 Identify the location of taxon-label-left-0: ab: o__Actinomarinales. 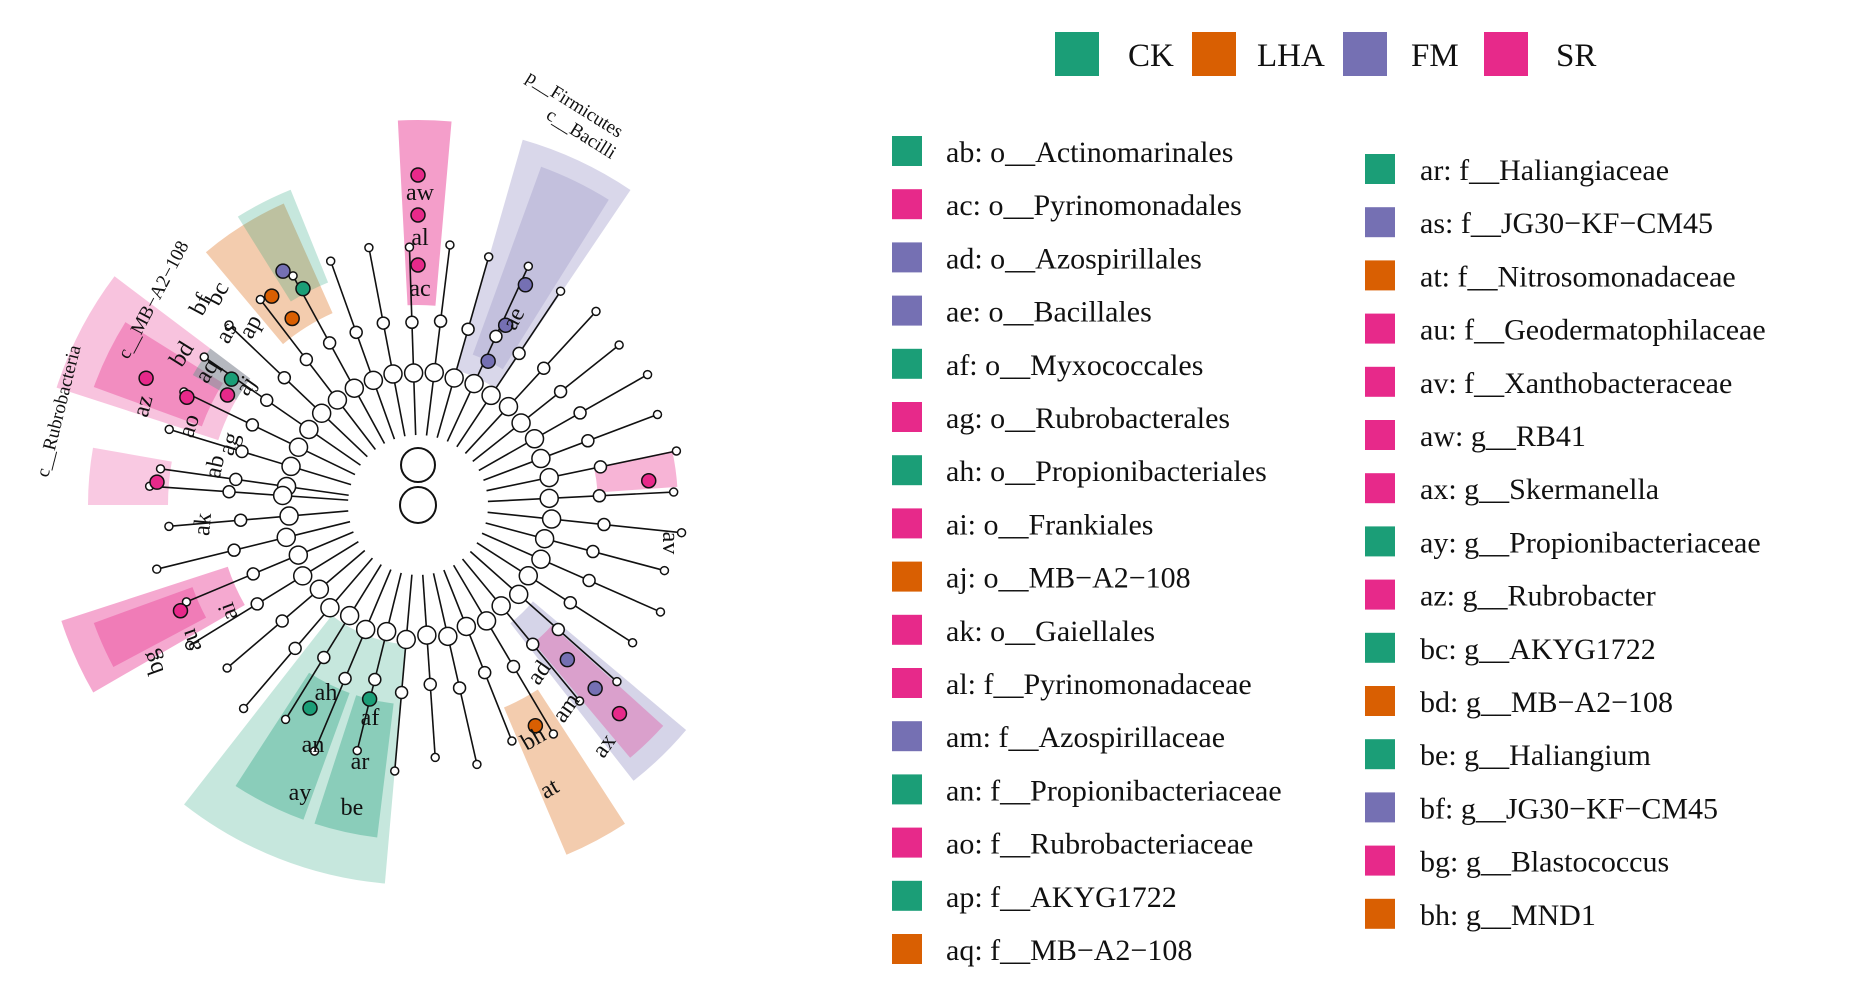
(1089, 152).